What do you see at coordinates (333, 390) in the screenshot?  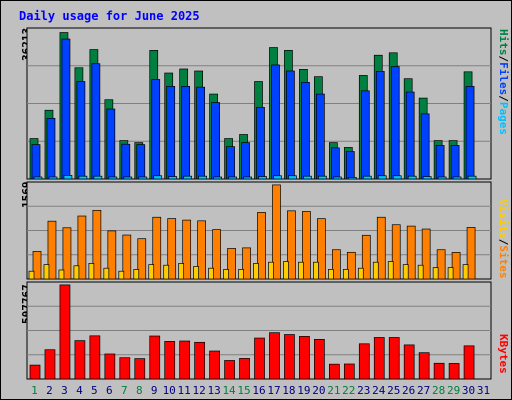 I see `day-tick-label: 21` at bounding box center [333, 390].